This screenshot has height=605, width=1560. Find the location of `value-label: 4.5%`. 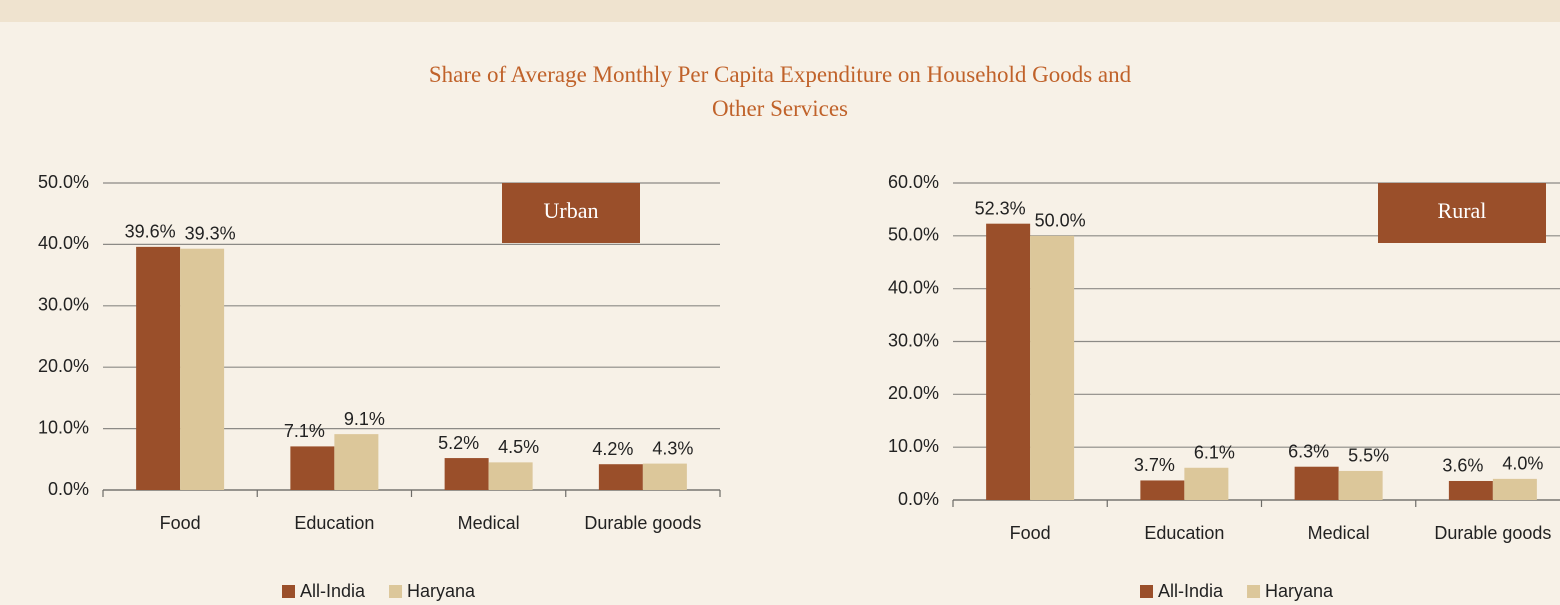

value-label: 4.5% is located at coordinates (518, 447).